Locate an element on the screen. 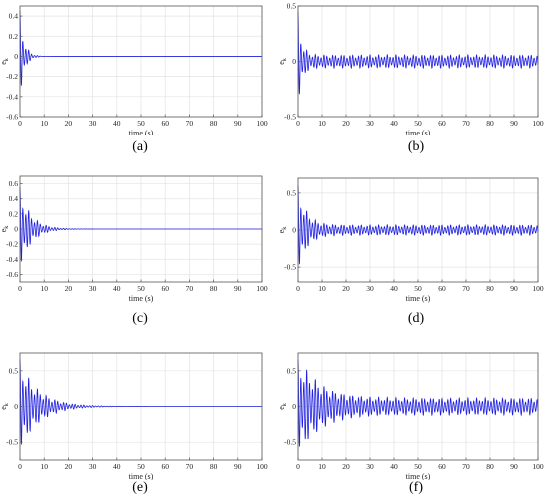 The height and width of the screenshot is (502, 550). chart-f: 0 10 20 30 40 50 60 70 80 90 100 -0.5 0 0.5 time (s) ek is located at coordinates (410, 416).